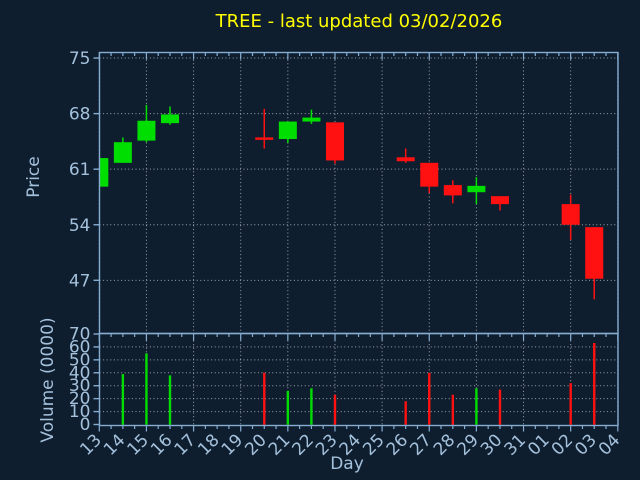  What do you see at coordinates (48, 380) in the screenshot?
I see `volume-axis-label: Volume (0000)` at bounding box center [48, 380].